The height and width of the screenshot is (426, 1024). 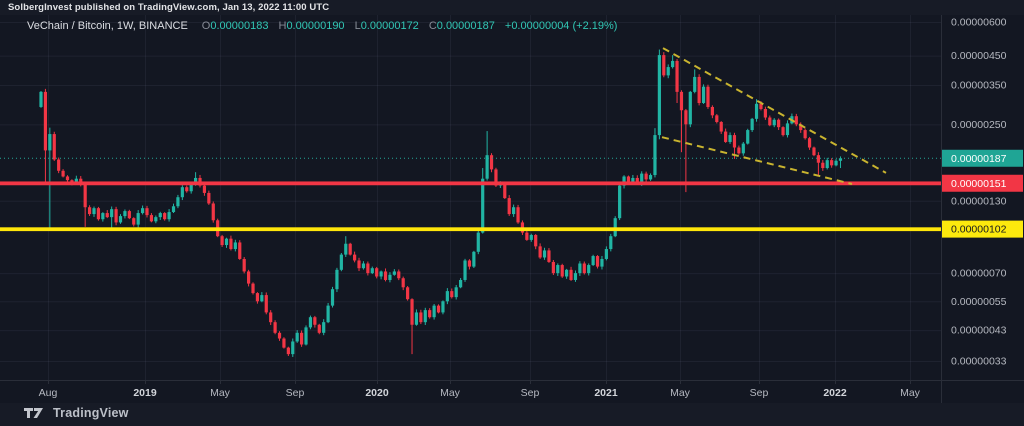 What do you see at coordinates (979, 201) in the screenshot?
I see `svg-text: 0.00000130` at bounding box center [979, 201].